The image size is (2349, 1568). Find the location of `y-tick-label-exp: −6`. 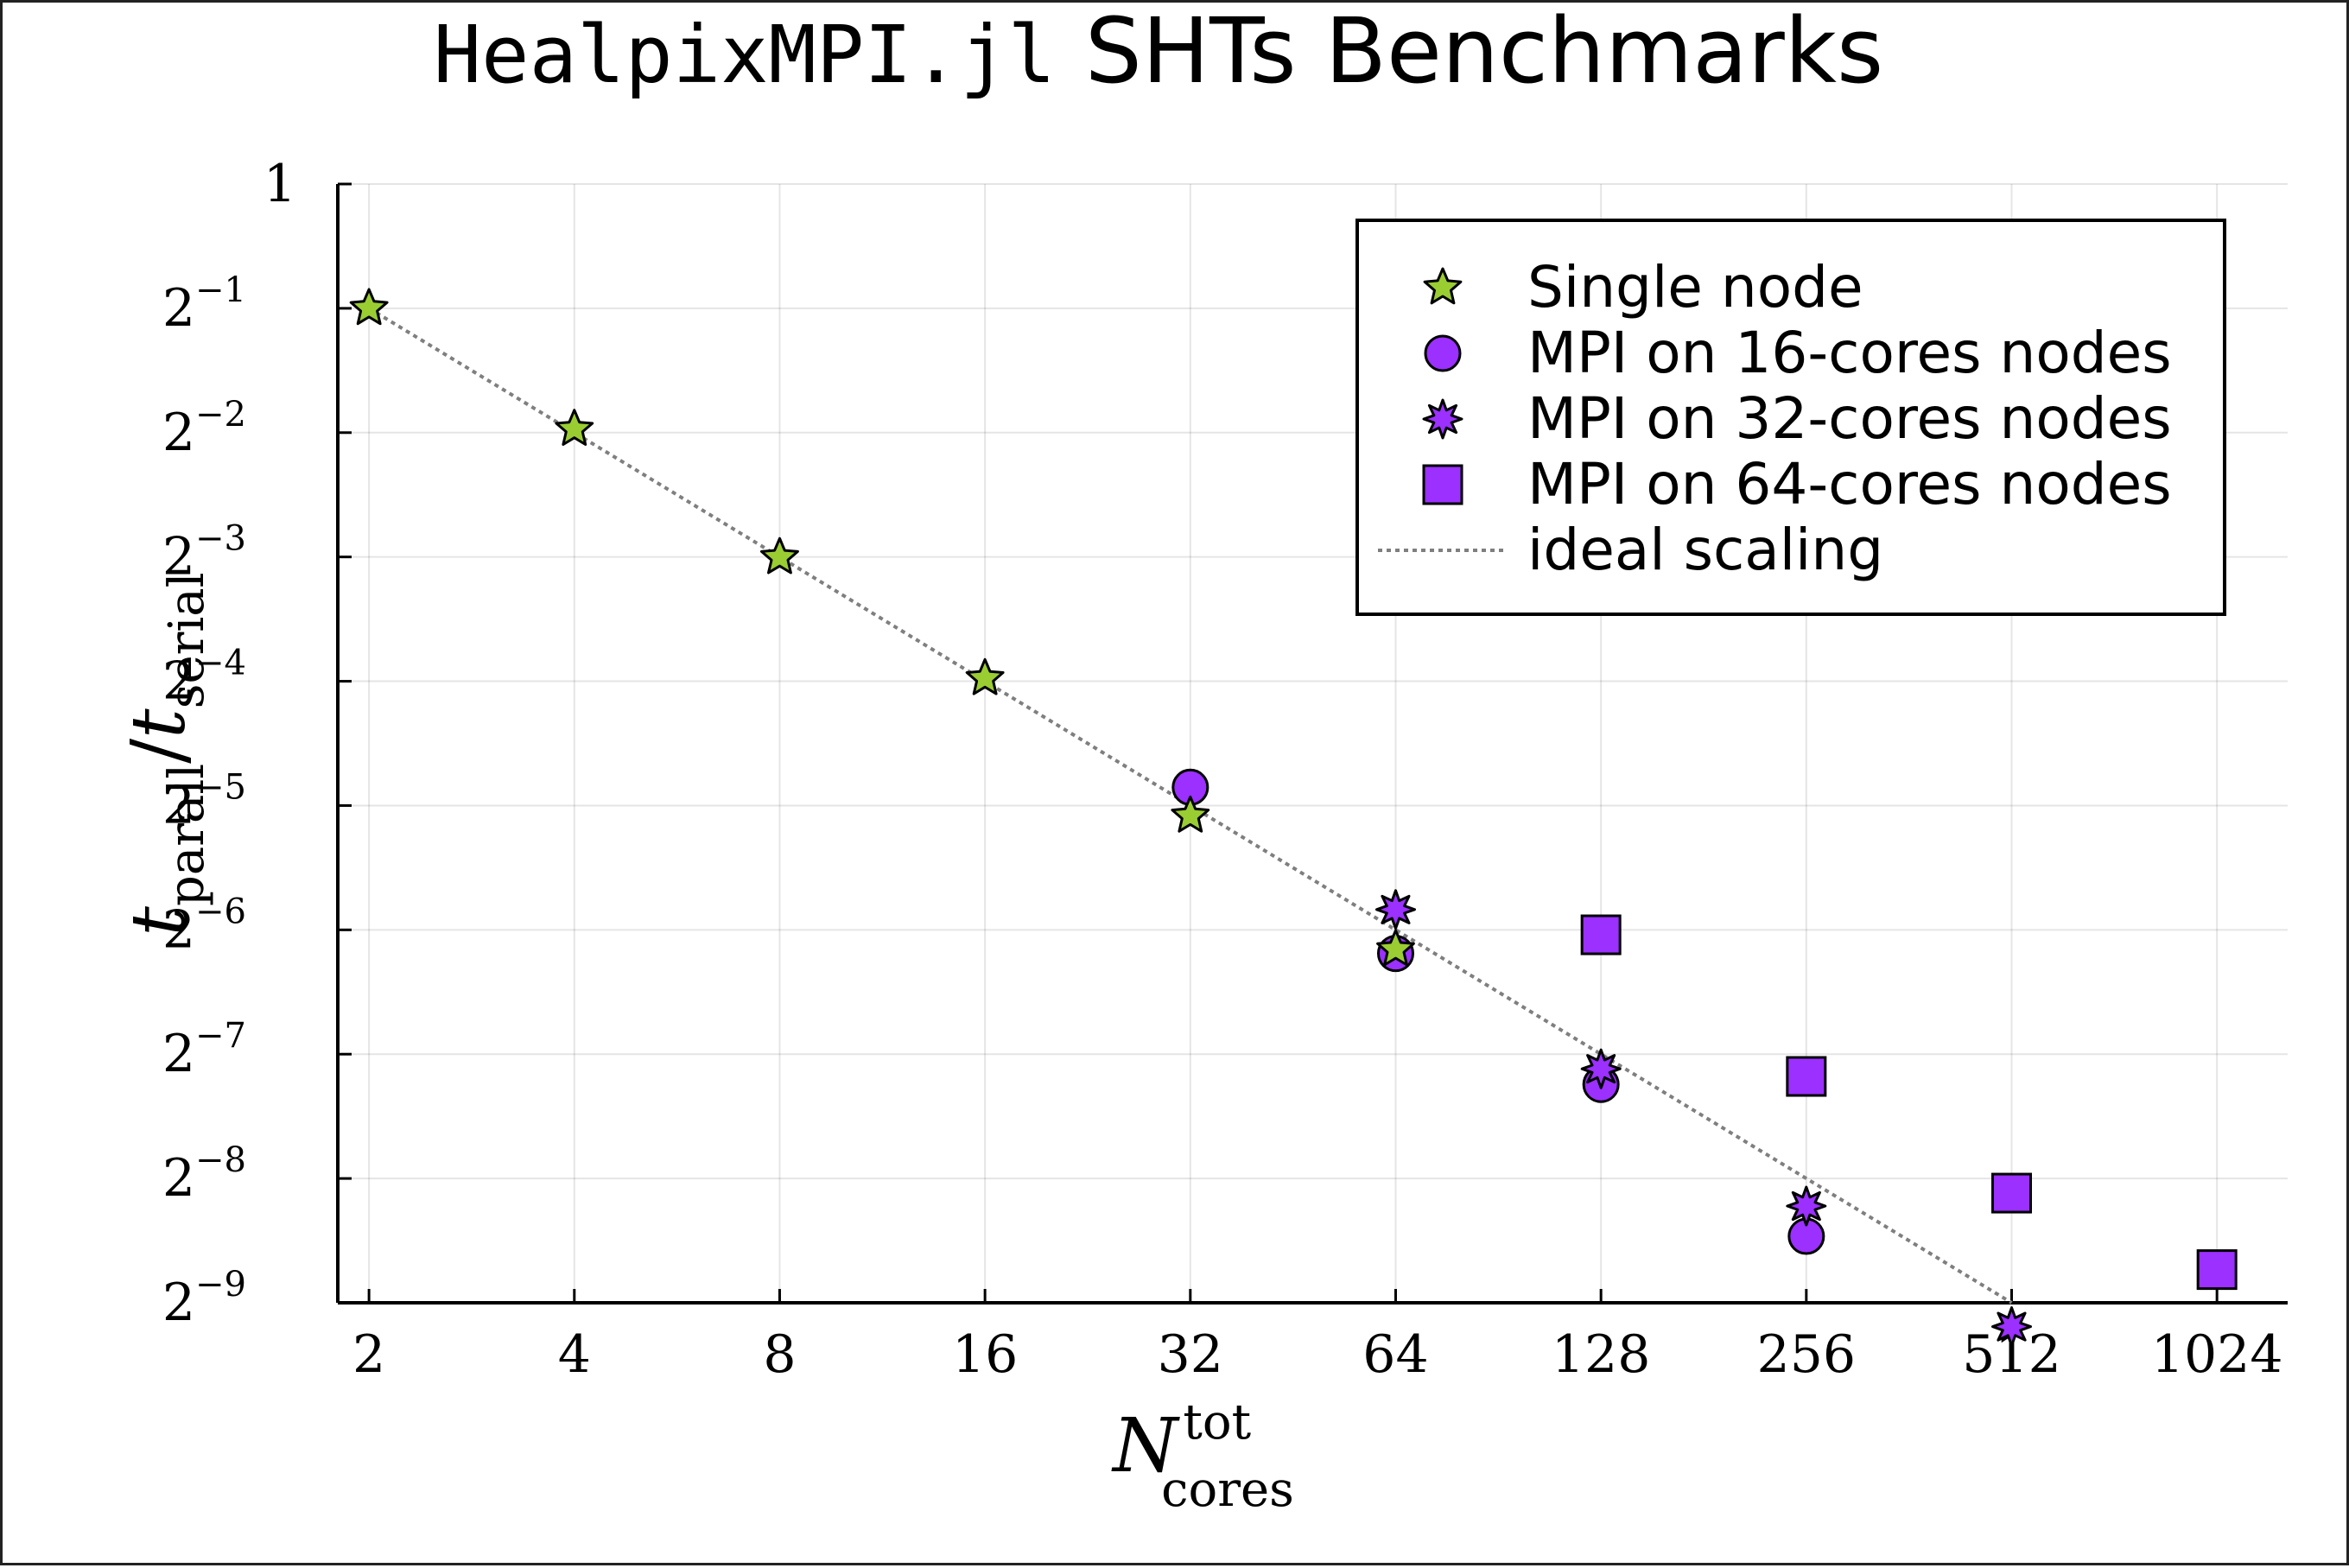

y-tick-label-exp: −6 is located at coordinates (220, 911).